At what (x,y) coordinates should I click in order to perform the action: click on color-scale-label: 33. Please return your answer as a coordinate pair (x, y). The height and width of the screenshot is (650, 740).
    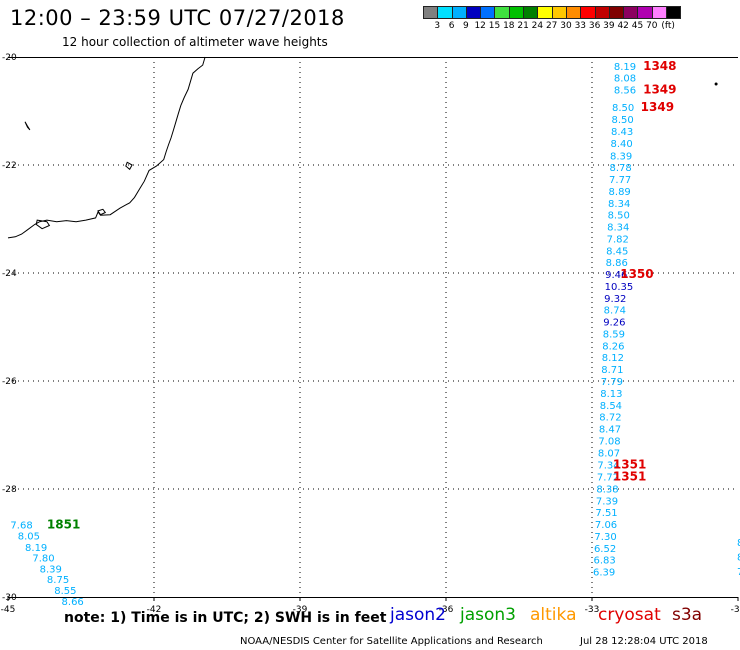
    Looking at the image, I should click on (580, 26).